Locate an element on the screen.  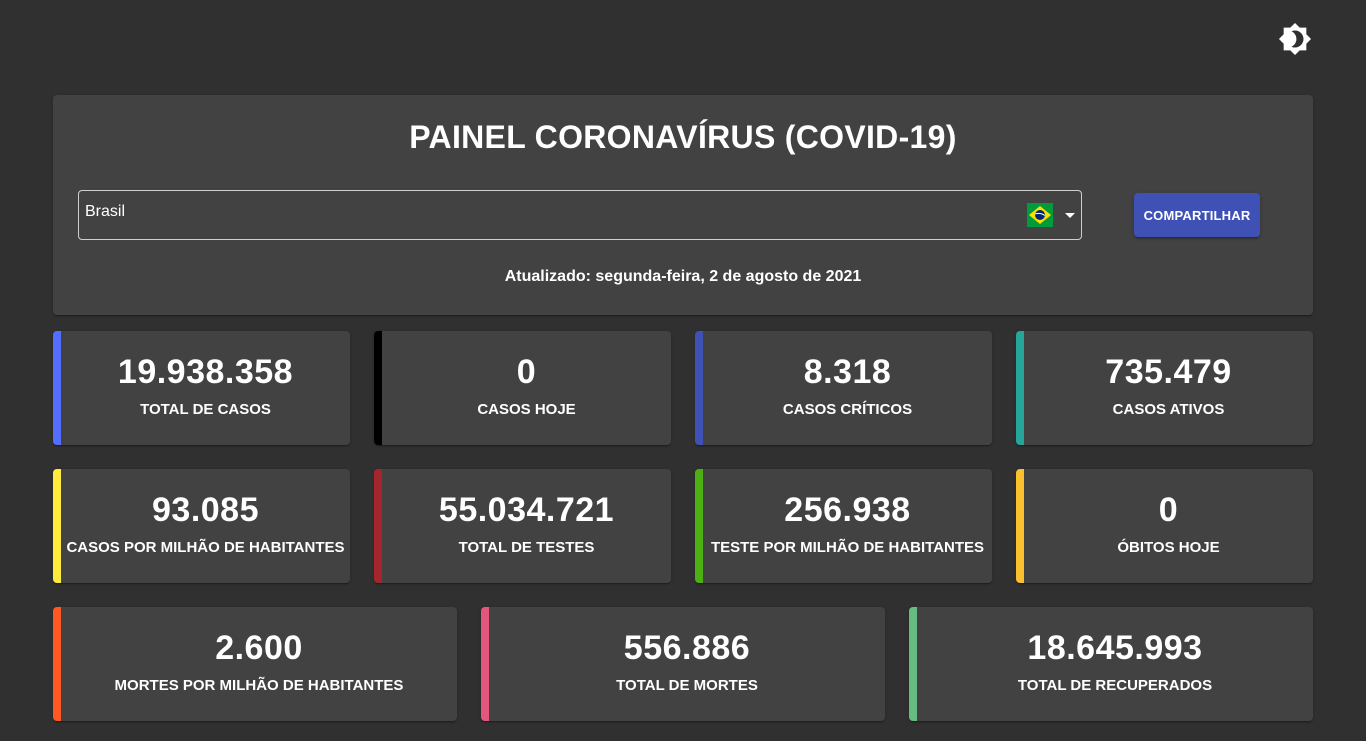
stat-card-total-recovered: 18.645.993 TOTAL DE RECUPERADOS is located at coordinates (1111, 664).